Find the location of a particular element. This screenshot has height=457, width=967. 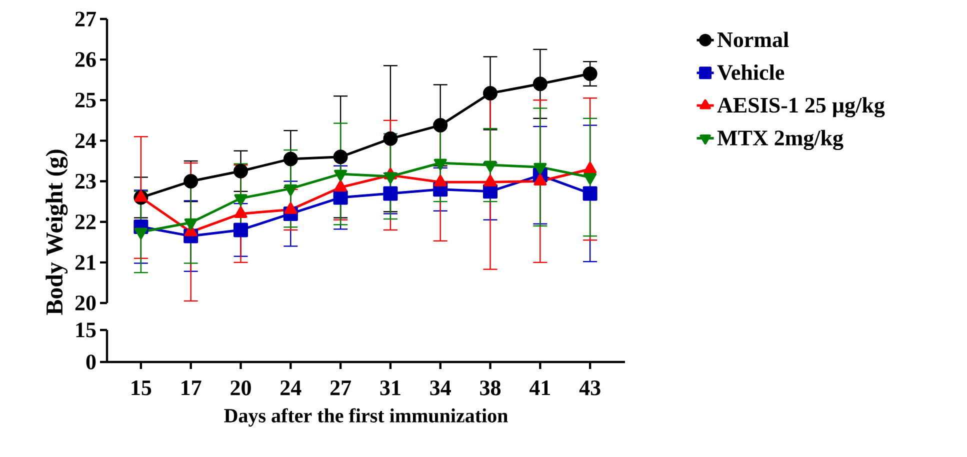

y-axis-title: Body Weight (g) is located at coordinates (57, 232).